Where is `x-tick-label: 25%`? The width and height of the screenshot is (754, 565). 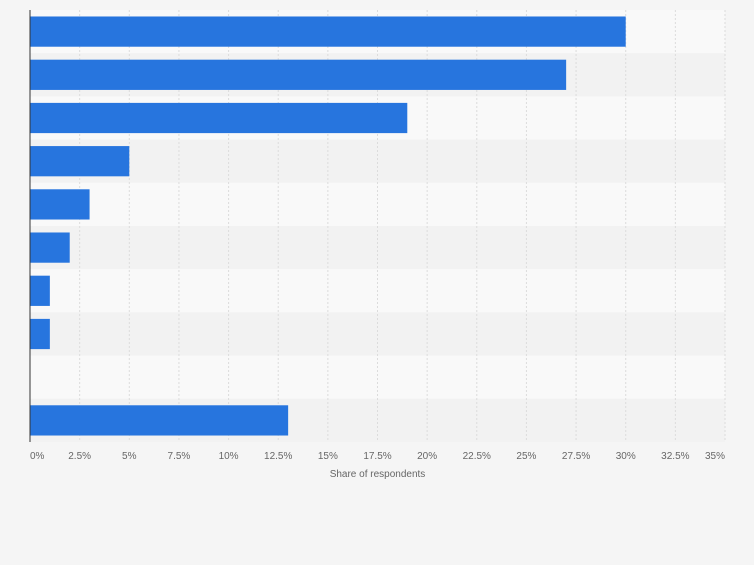
x-tick-label: 25% is located at coordinates (526, 456).